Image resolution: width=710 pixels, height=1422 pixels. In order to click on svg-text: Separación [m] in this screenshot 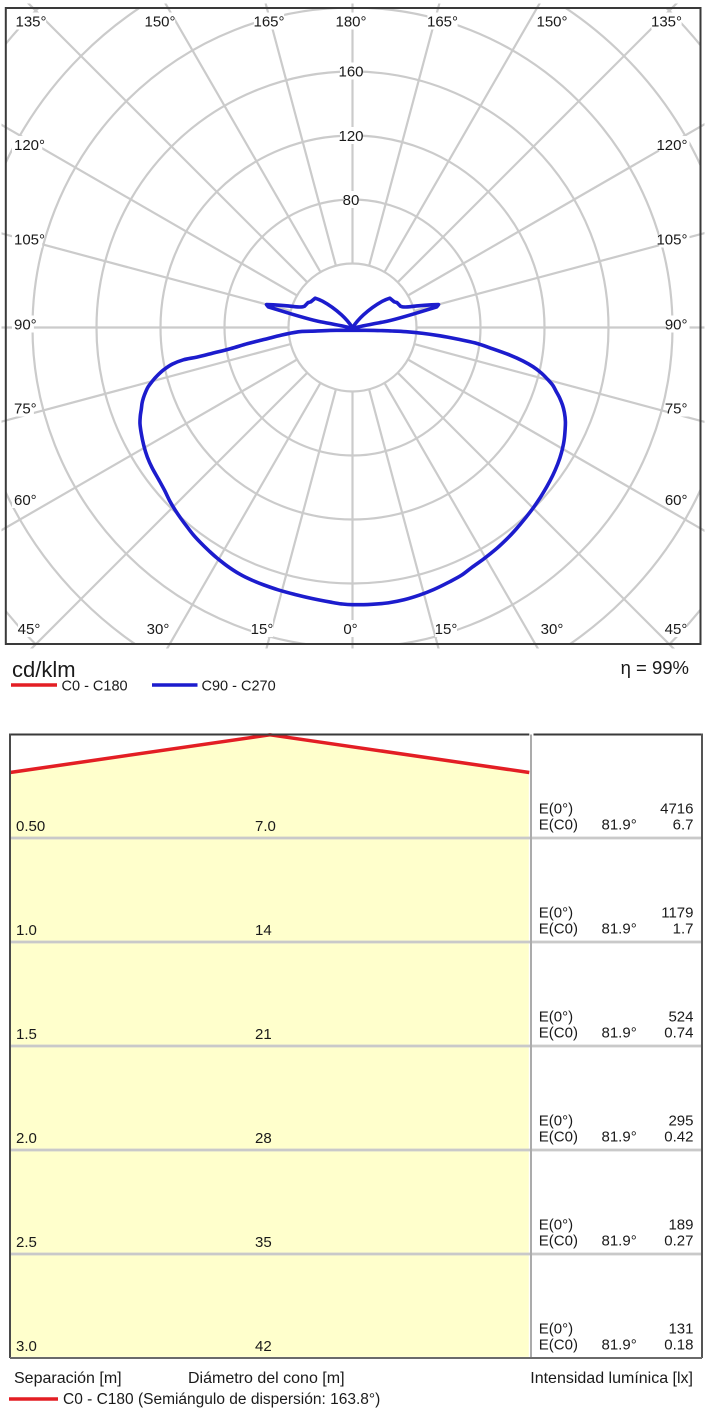, I will do `click(68, 1378)`.